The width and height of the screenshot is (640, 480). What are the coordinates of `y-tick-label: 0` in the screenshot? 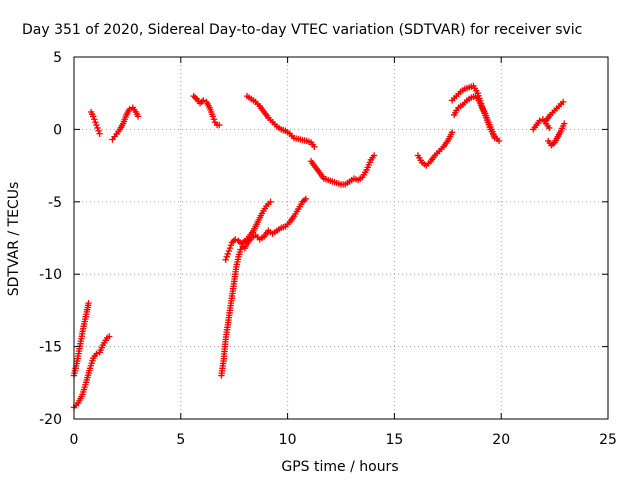 It's located at (57, 130).